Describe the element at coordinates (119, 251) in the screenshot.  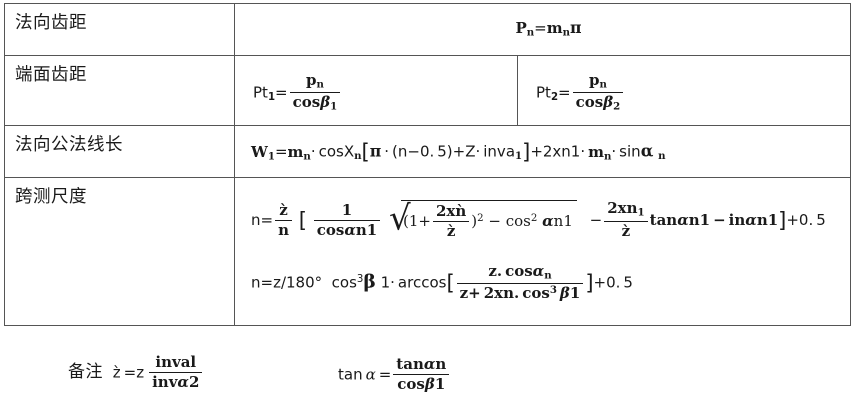
I see `row-label-span-measurement: 跨测尺度` at that location.